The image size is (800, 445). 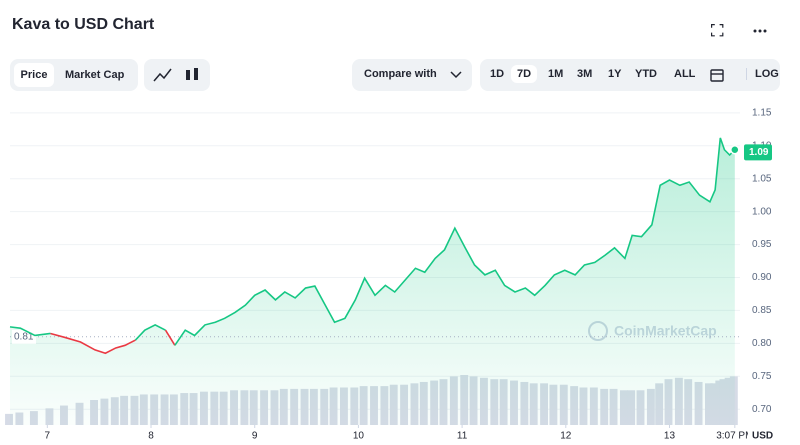 What do you see at coordinates (762, 376) in the screenshot?
I see `y-tick-label: 0.75` at bounding box center [762, 376].